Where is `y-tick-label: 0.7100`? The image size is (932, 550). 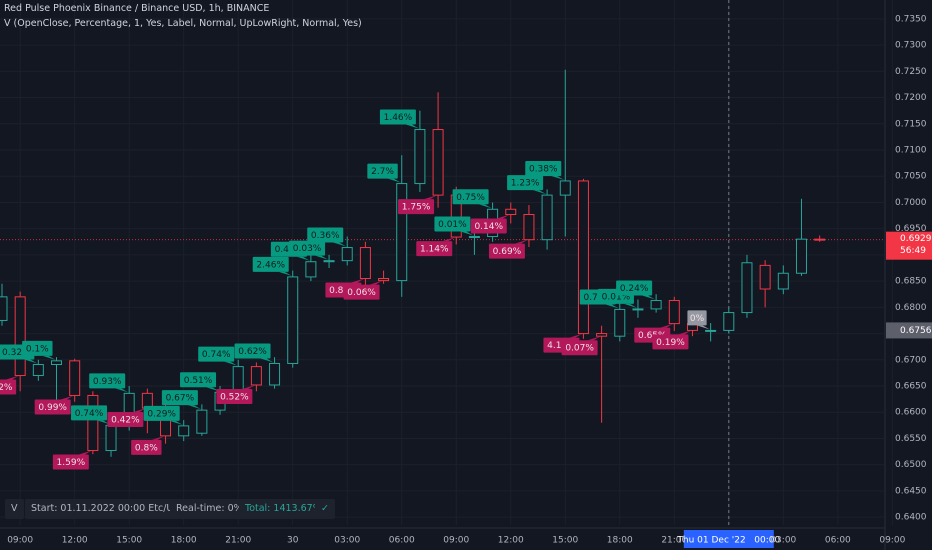 y-tick-label: 0.7100 is located at coordinates (911, 151).